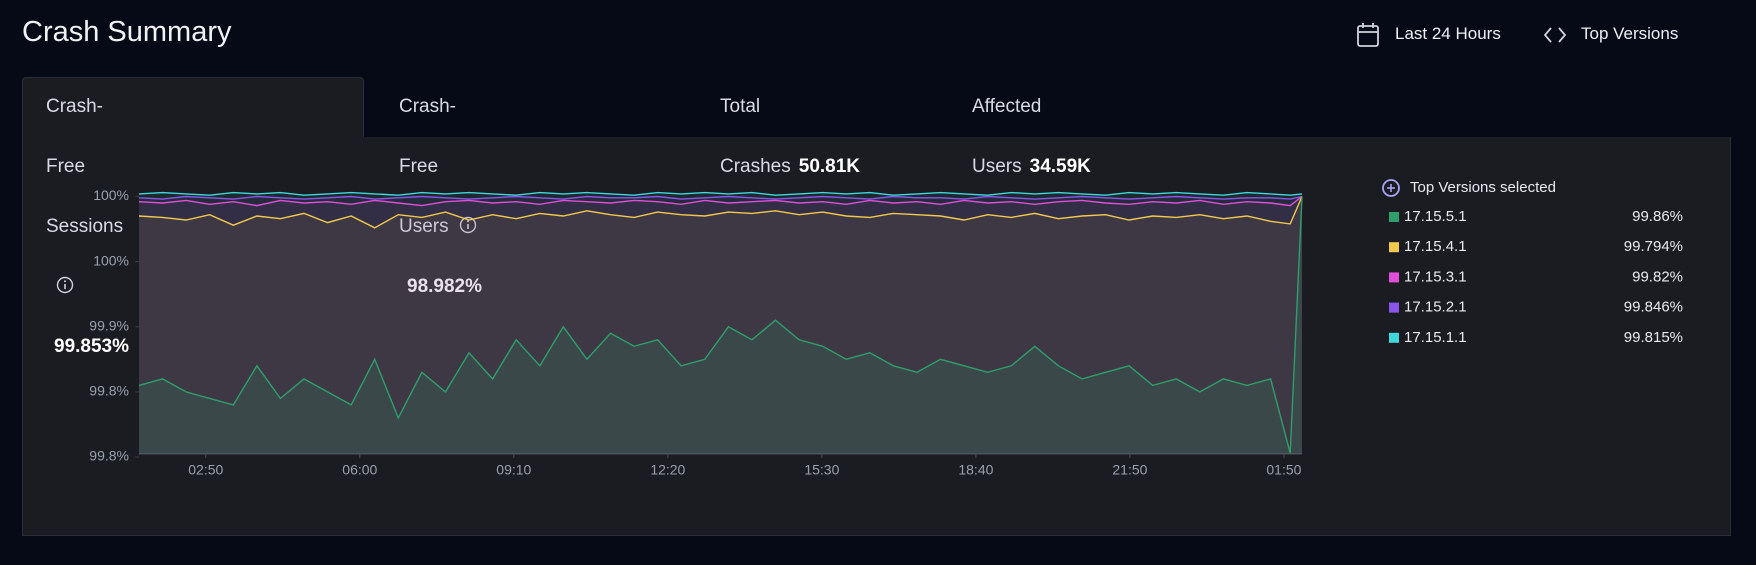 The height and width of the screenshot is (565, 1756). I want to click on time-range-button: Last 24 Hours, so click(1448, 33).